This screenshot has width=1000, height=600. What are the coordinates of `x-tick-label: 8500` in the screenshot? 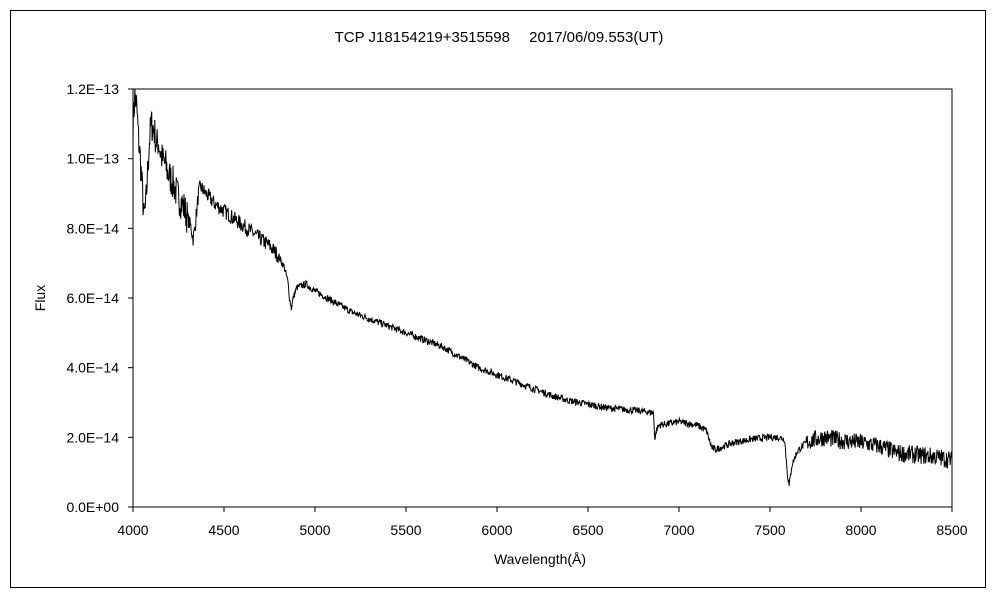 It's located at (951, 530).